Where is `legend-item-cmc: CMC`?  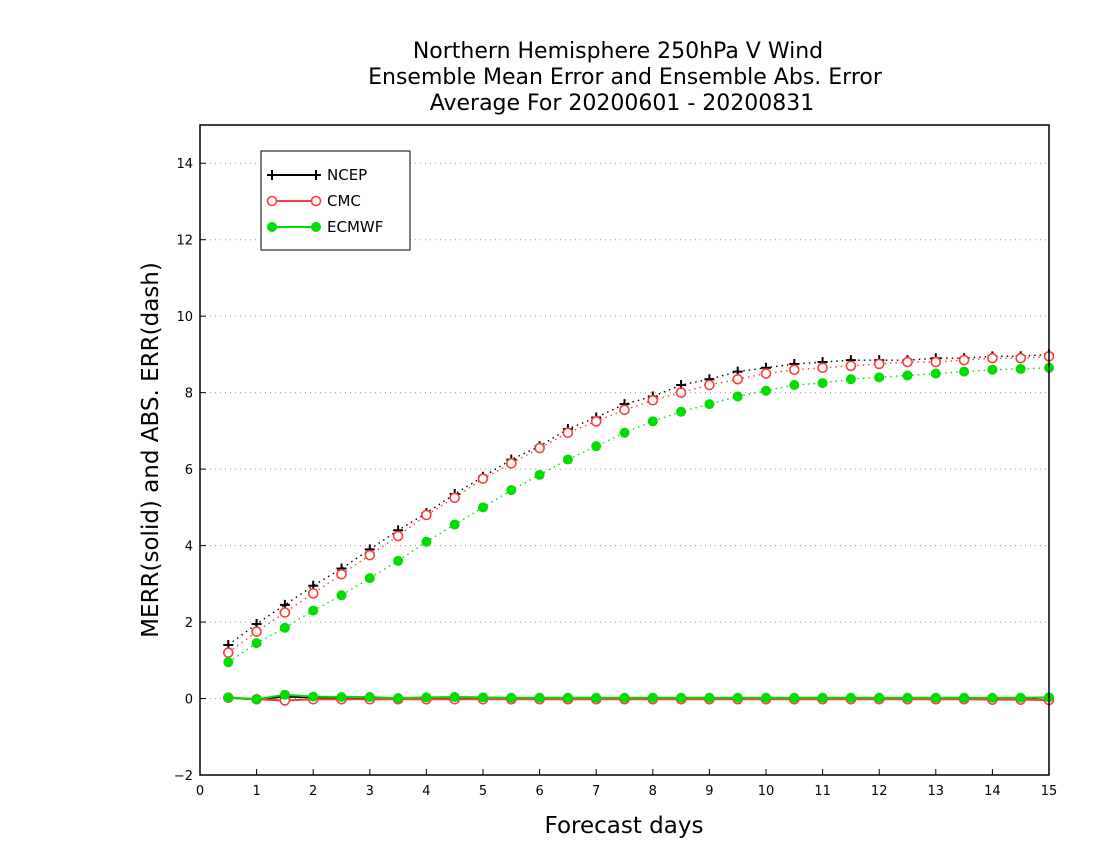
legend-item-cmc: CMC is located at coordinates (313, 201).